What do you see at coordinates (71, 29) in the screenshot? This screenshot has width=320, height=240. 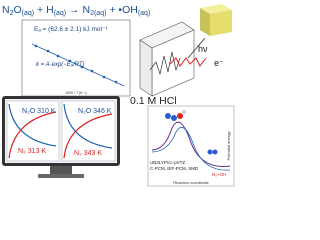 I see `activation-energy: Eₐ = (62.6 ± 2.1) kJ mol⁻¹` at bounding box center [71, 29].